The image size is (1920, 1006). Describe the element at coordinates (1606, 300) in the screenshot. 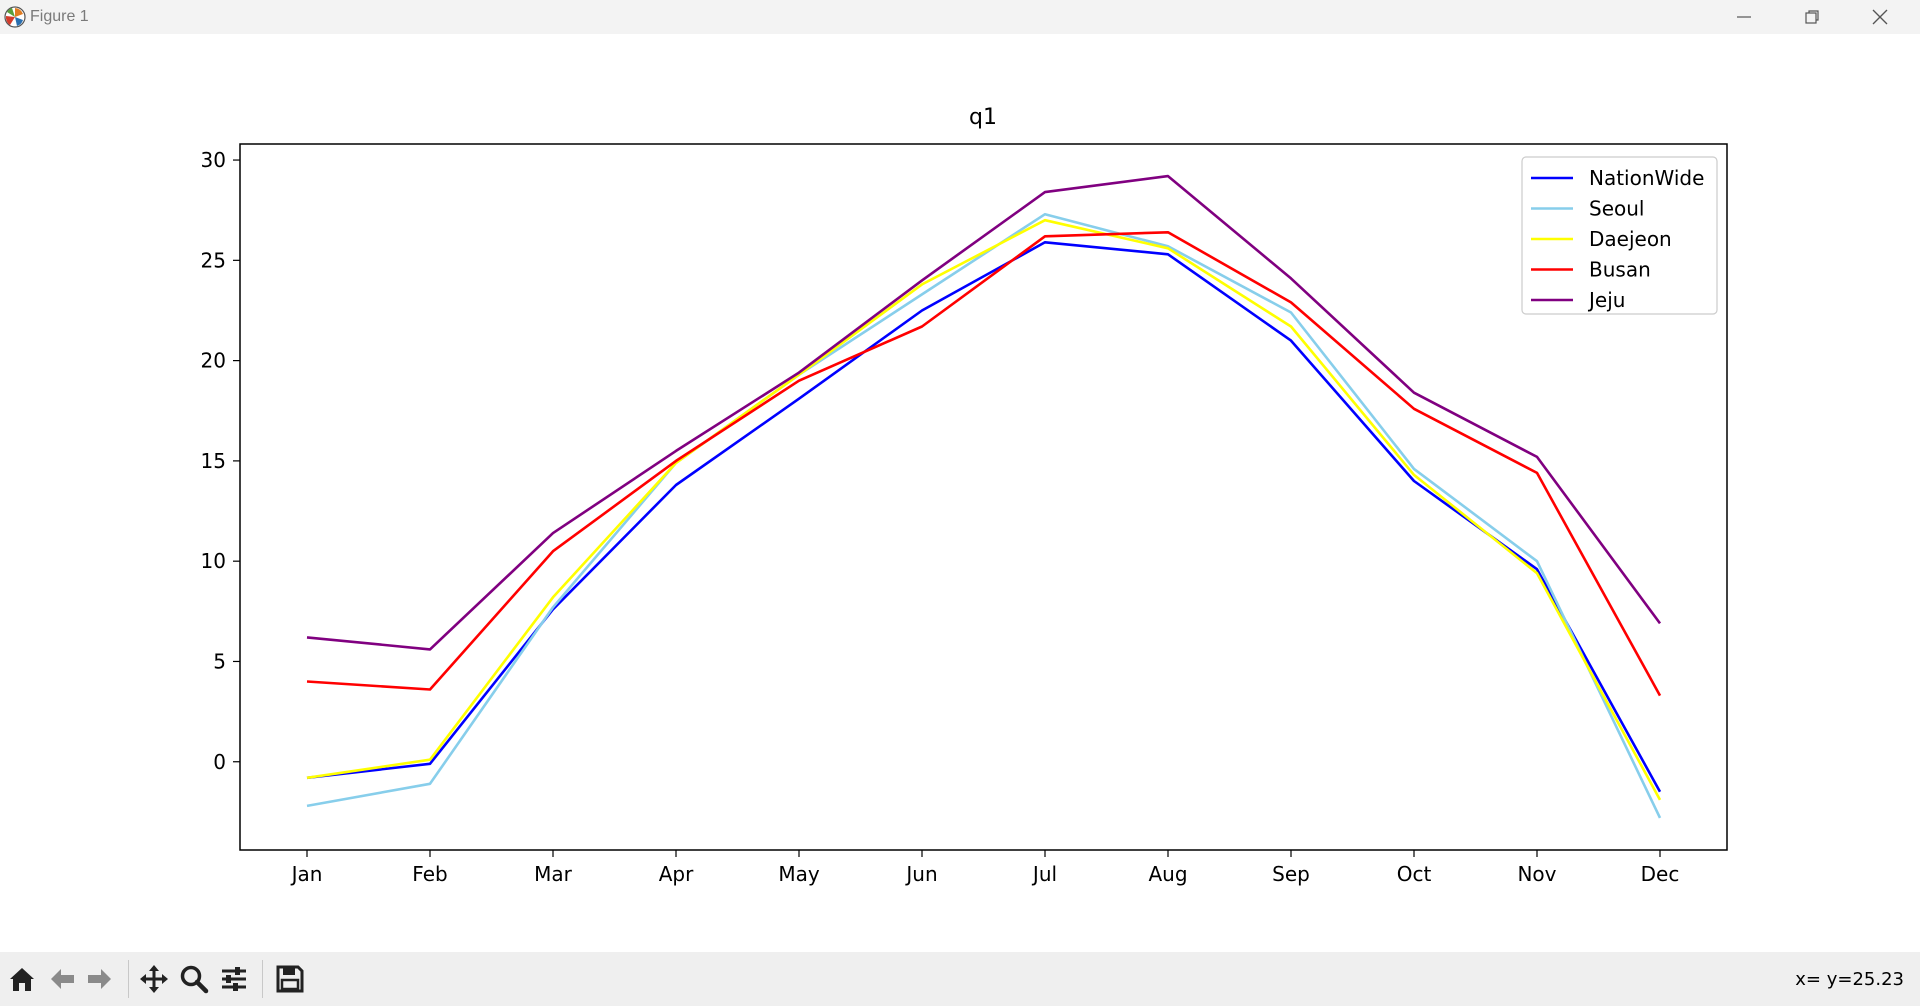

I see `legend-label: Jeju` at that location.